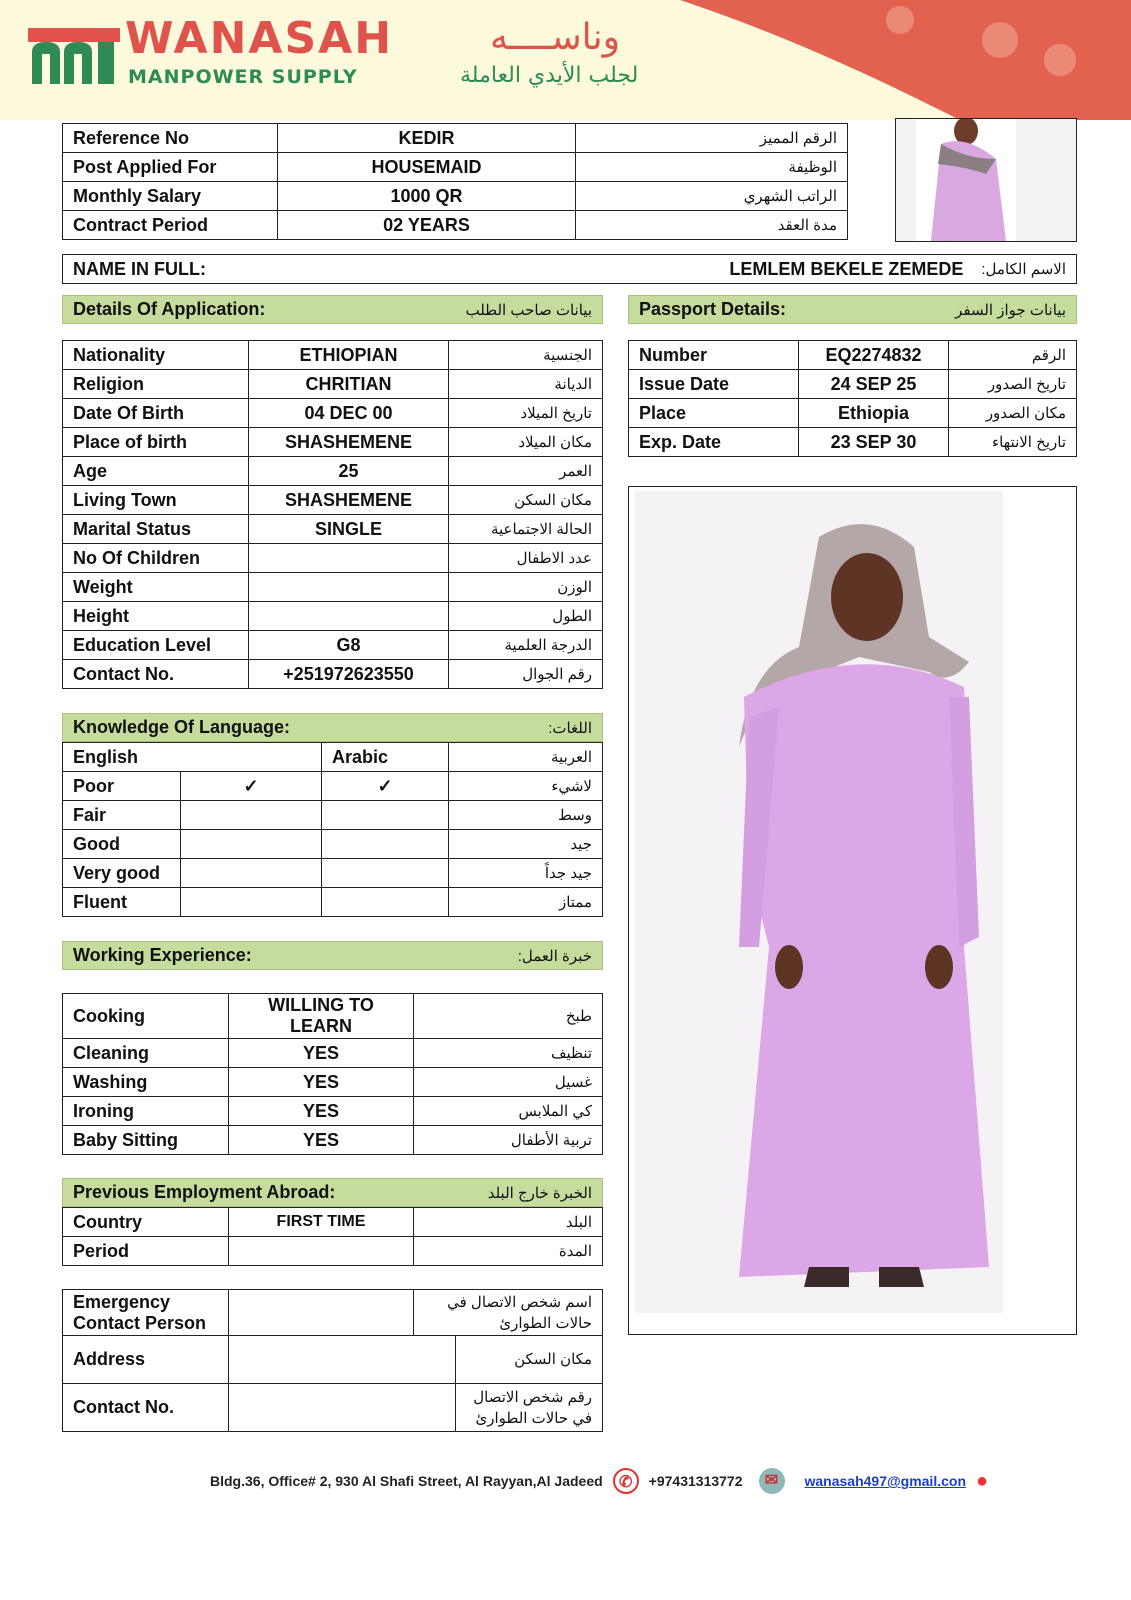 Image resolution: width=1131 pixels, height=1600 pixels. What do you see at coordinates (873, 442) in the screenshot?
I see `row-value: 23 SEP 30` at bounding box center [873, 442].